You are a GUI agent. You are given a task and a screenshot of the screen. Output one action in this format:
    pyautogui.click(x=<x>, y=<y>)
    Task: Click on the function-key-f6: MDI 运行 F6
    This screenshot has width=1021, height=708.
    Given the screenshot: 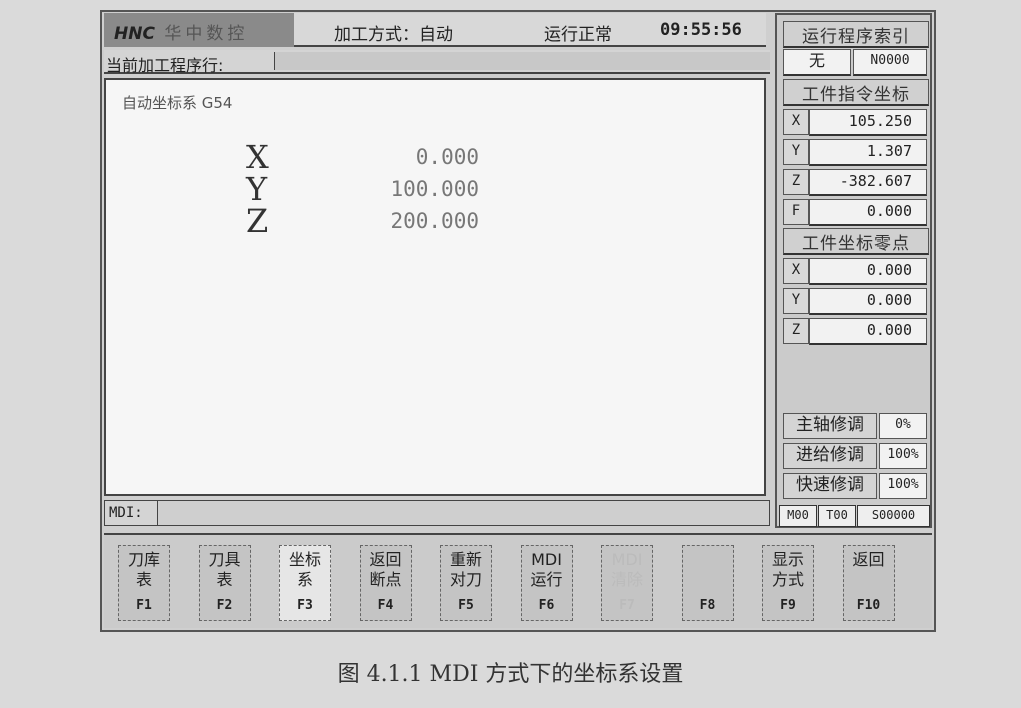 What is the action you would take?
    pyautogui.click(x=546, y=583)
    